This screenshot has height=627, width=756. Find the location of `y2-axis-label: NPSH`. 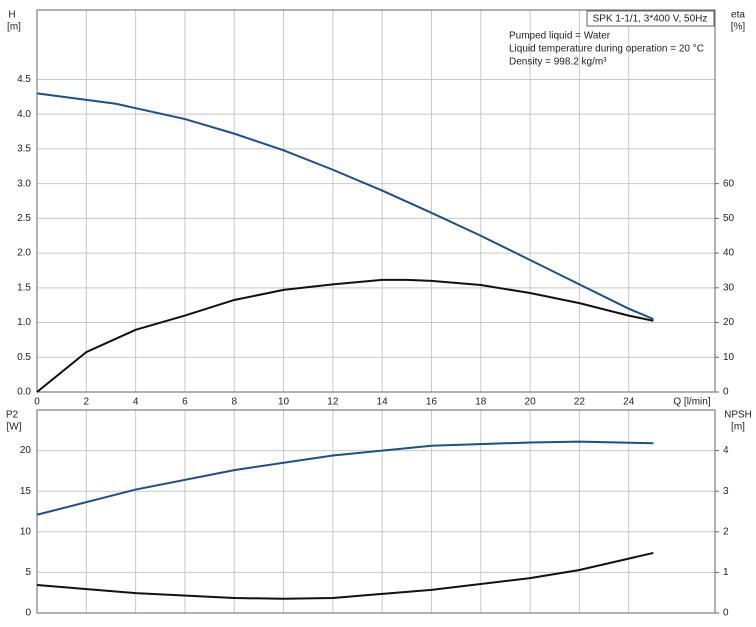

y2-axis-label: NPSH is located at coordinates (738, 415).